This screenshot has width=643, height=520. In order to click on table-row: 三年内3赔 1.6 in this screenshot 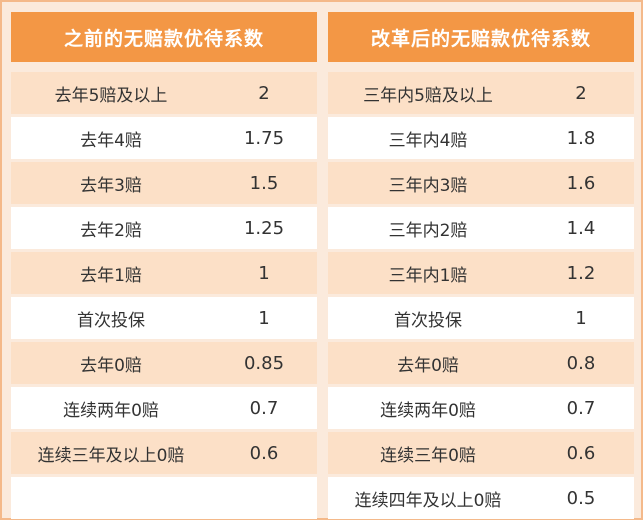, I will do `click(481, 183)`.